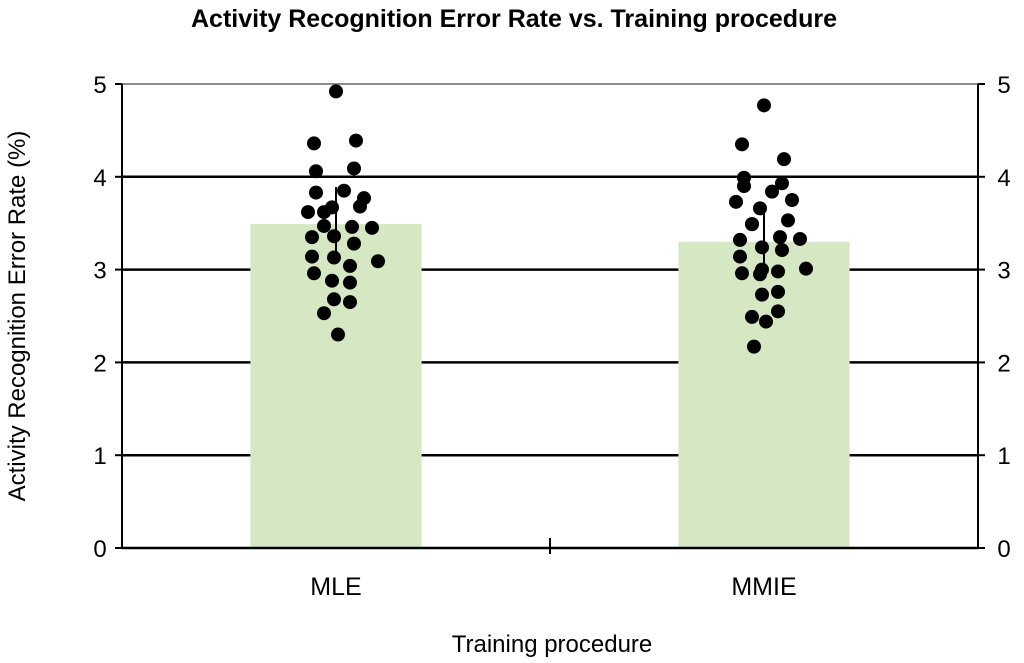 The image size is (1024, 663). What do you see at coordinates (1003, 363) in the screenshot?
I see `y-tick-label-right: 2` at bounding box center [1003, 363].